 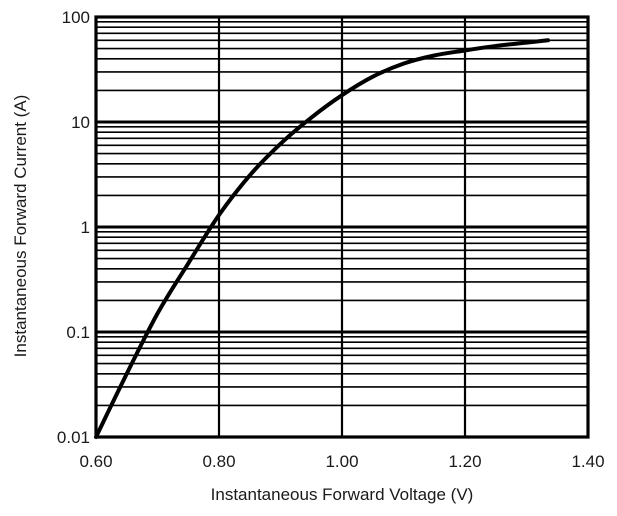 I want to click on x-tick-label: 1.40, so click(x=587, y=461).